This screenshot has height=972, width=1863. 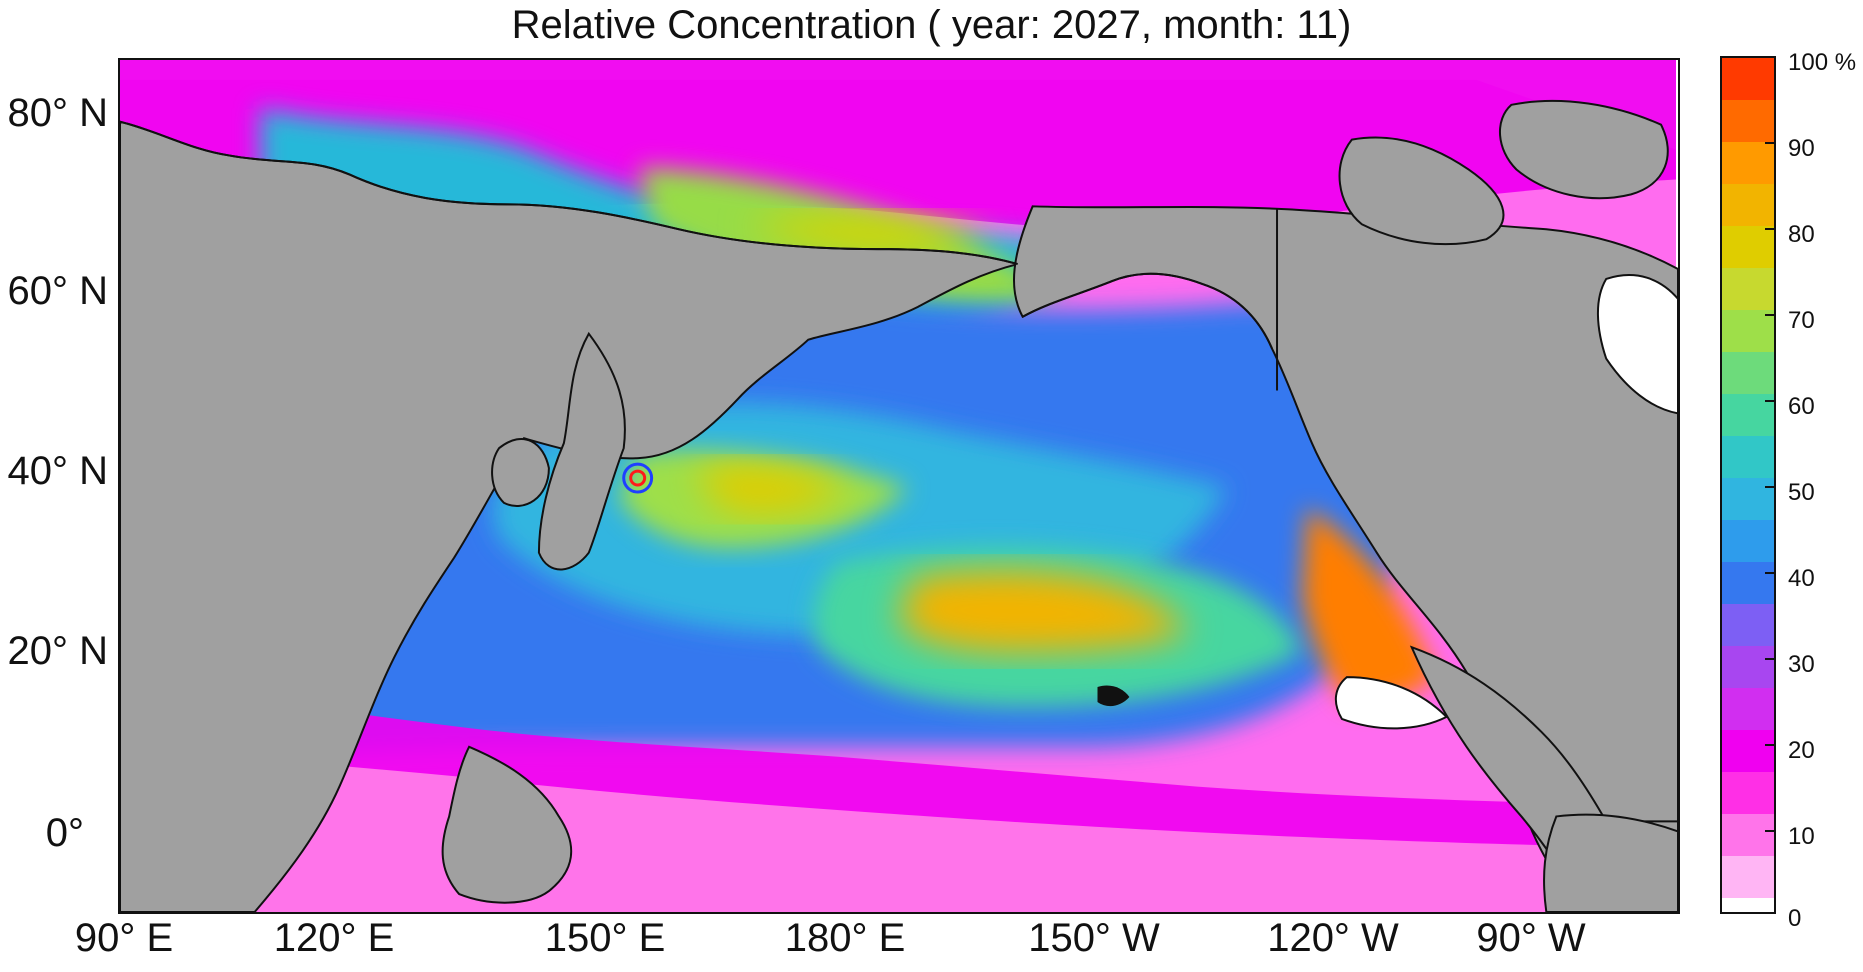 What do you see at coordinates (1801, 836) in the screenshot?
I see `colorbar-label-10: 10` at bounding box center [1801, 836].